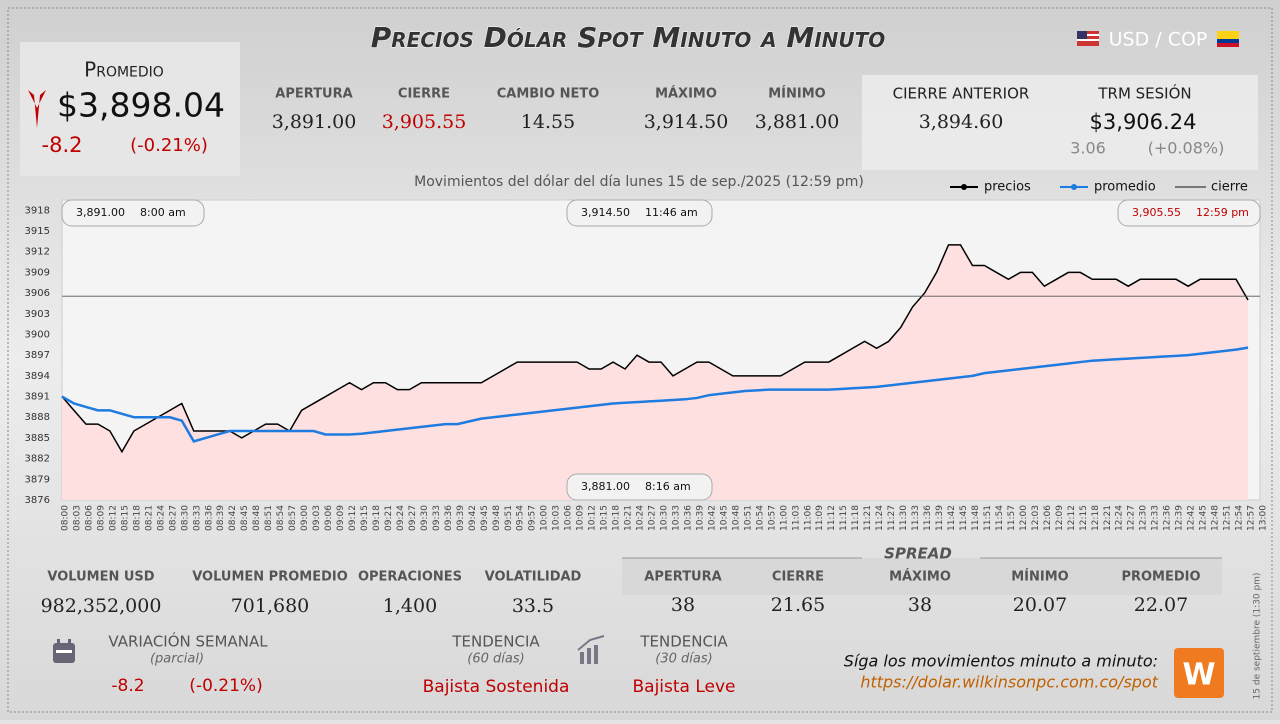 The height and width of the screenshot is (724, 1280). Describe the element at coordinates (668, 486) in the screenshot. I see `annotation-time: 8:16 am` at that location.